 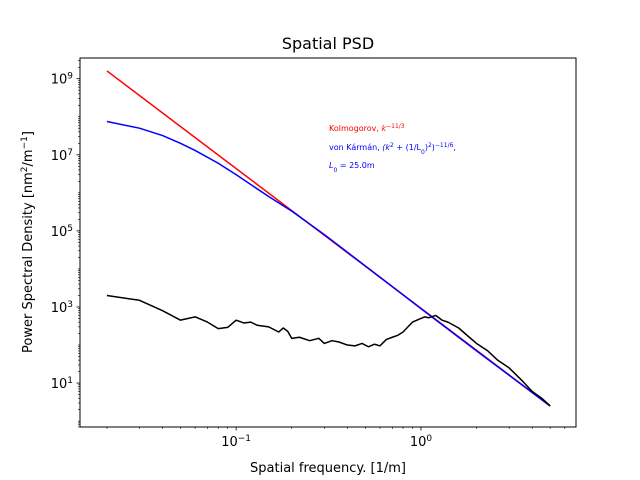 I want to click on vonkarman-sup2: 2, so click(x=430, y=145).